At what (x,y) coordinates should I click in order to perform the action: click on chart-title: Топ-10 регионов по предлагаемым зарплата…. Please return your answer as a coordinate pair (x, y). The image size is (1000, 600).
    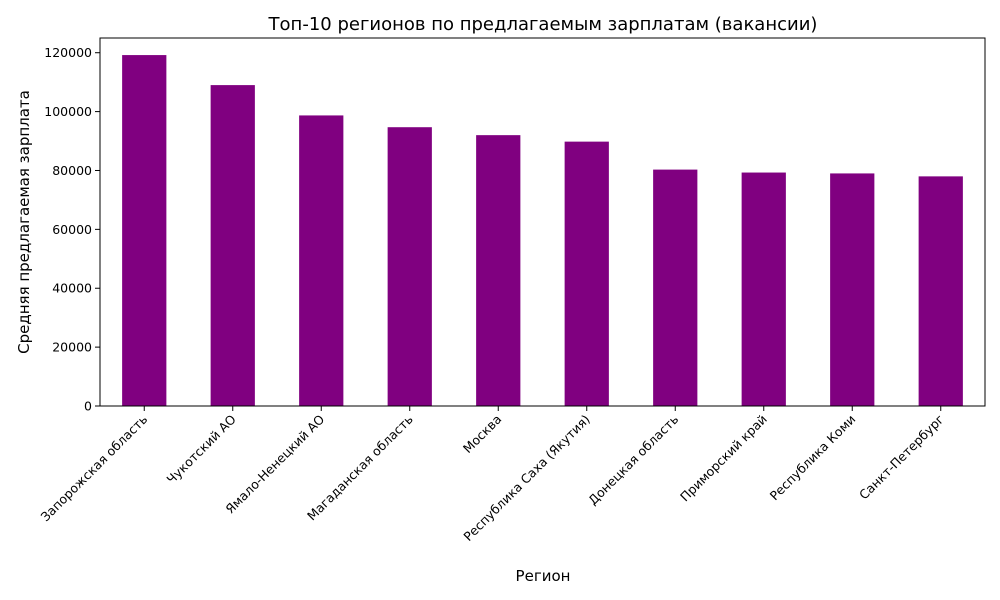
    Looking at the image, I should click on (543, 24).